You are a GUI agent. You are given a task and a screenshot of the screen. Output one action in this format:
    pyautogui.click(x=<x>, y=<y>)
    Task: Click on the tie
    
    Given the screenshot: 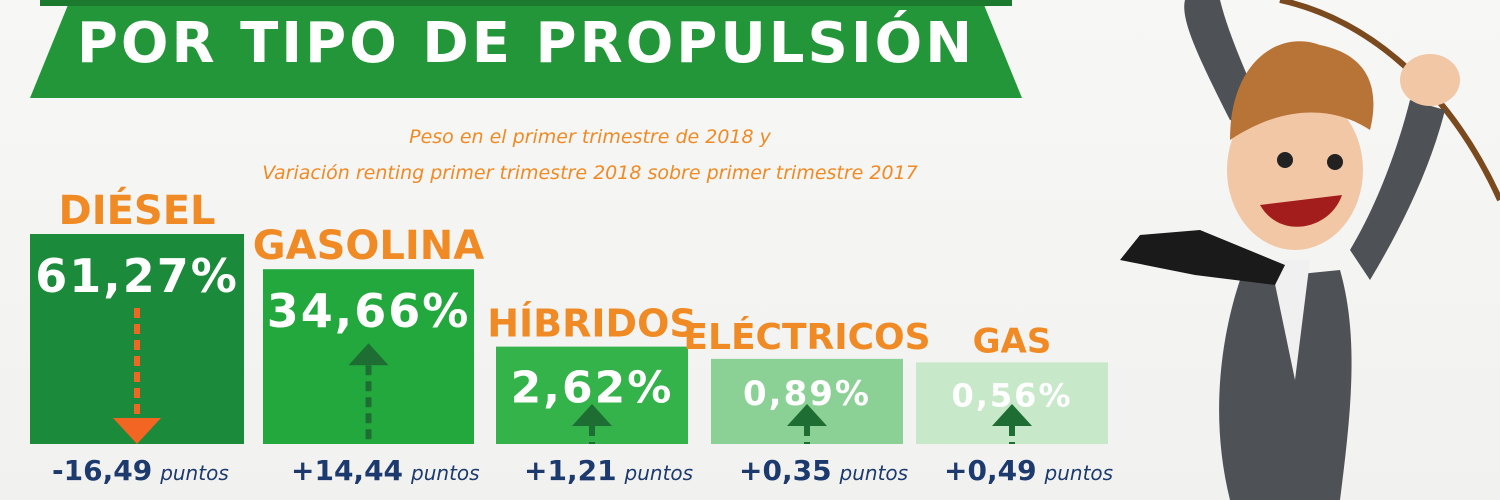 What is the action you would take?
    pyautogui.click(x=1202, y=257)
    